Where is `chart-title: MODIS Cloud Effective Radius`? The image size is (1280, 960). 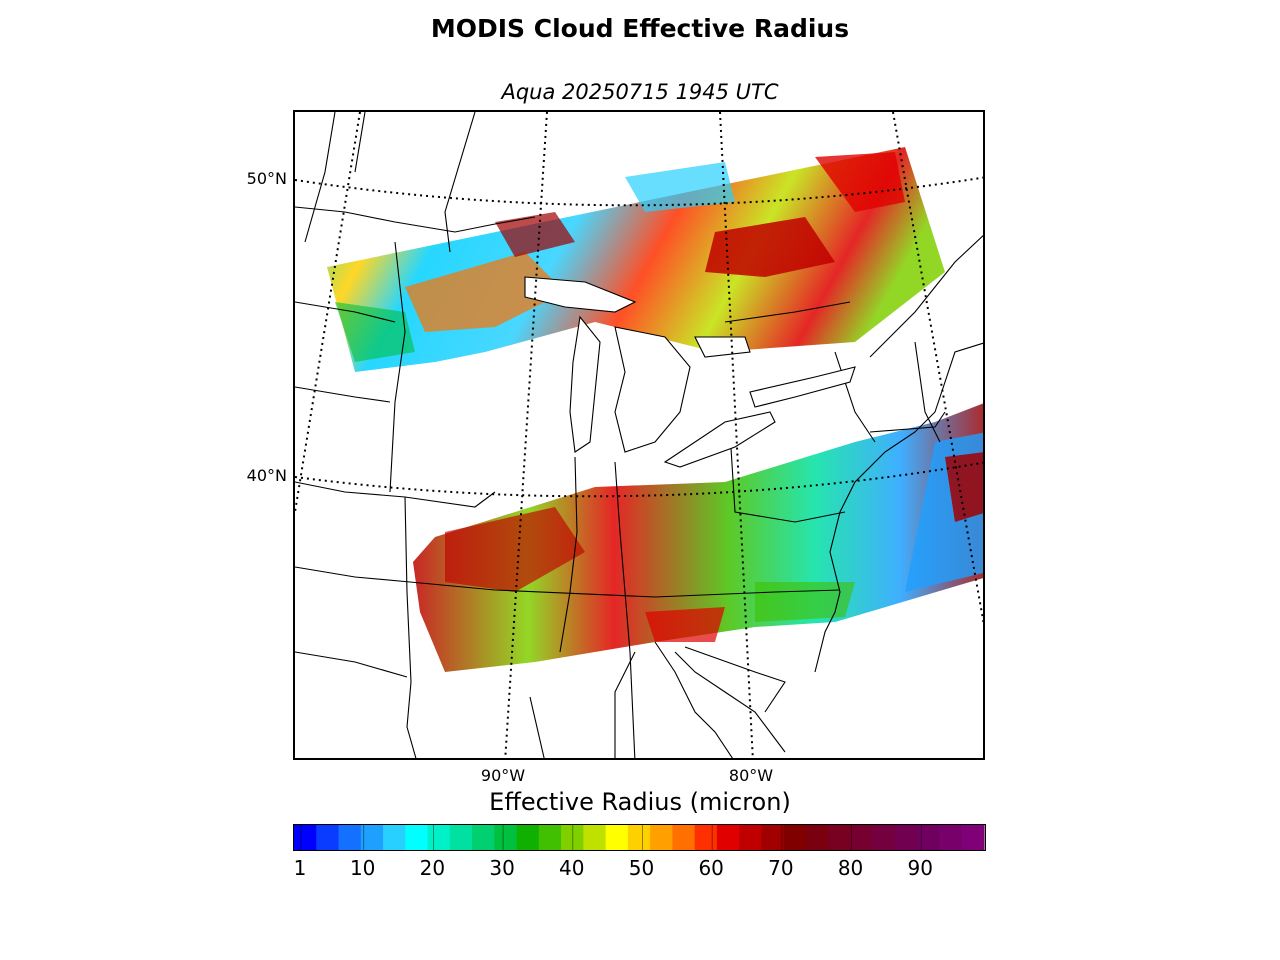
chart-title: MODIS Cloud Effective Radius is located at coordinates (640, 28).